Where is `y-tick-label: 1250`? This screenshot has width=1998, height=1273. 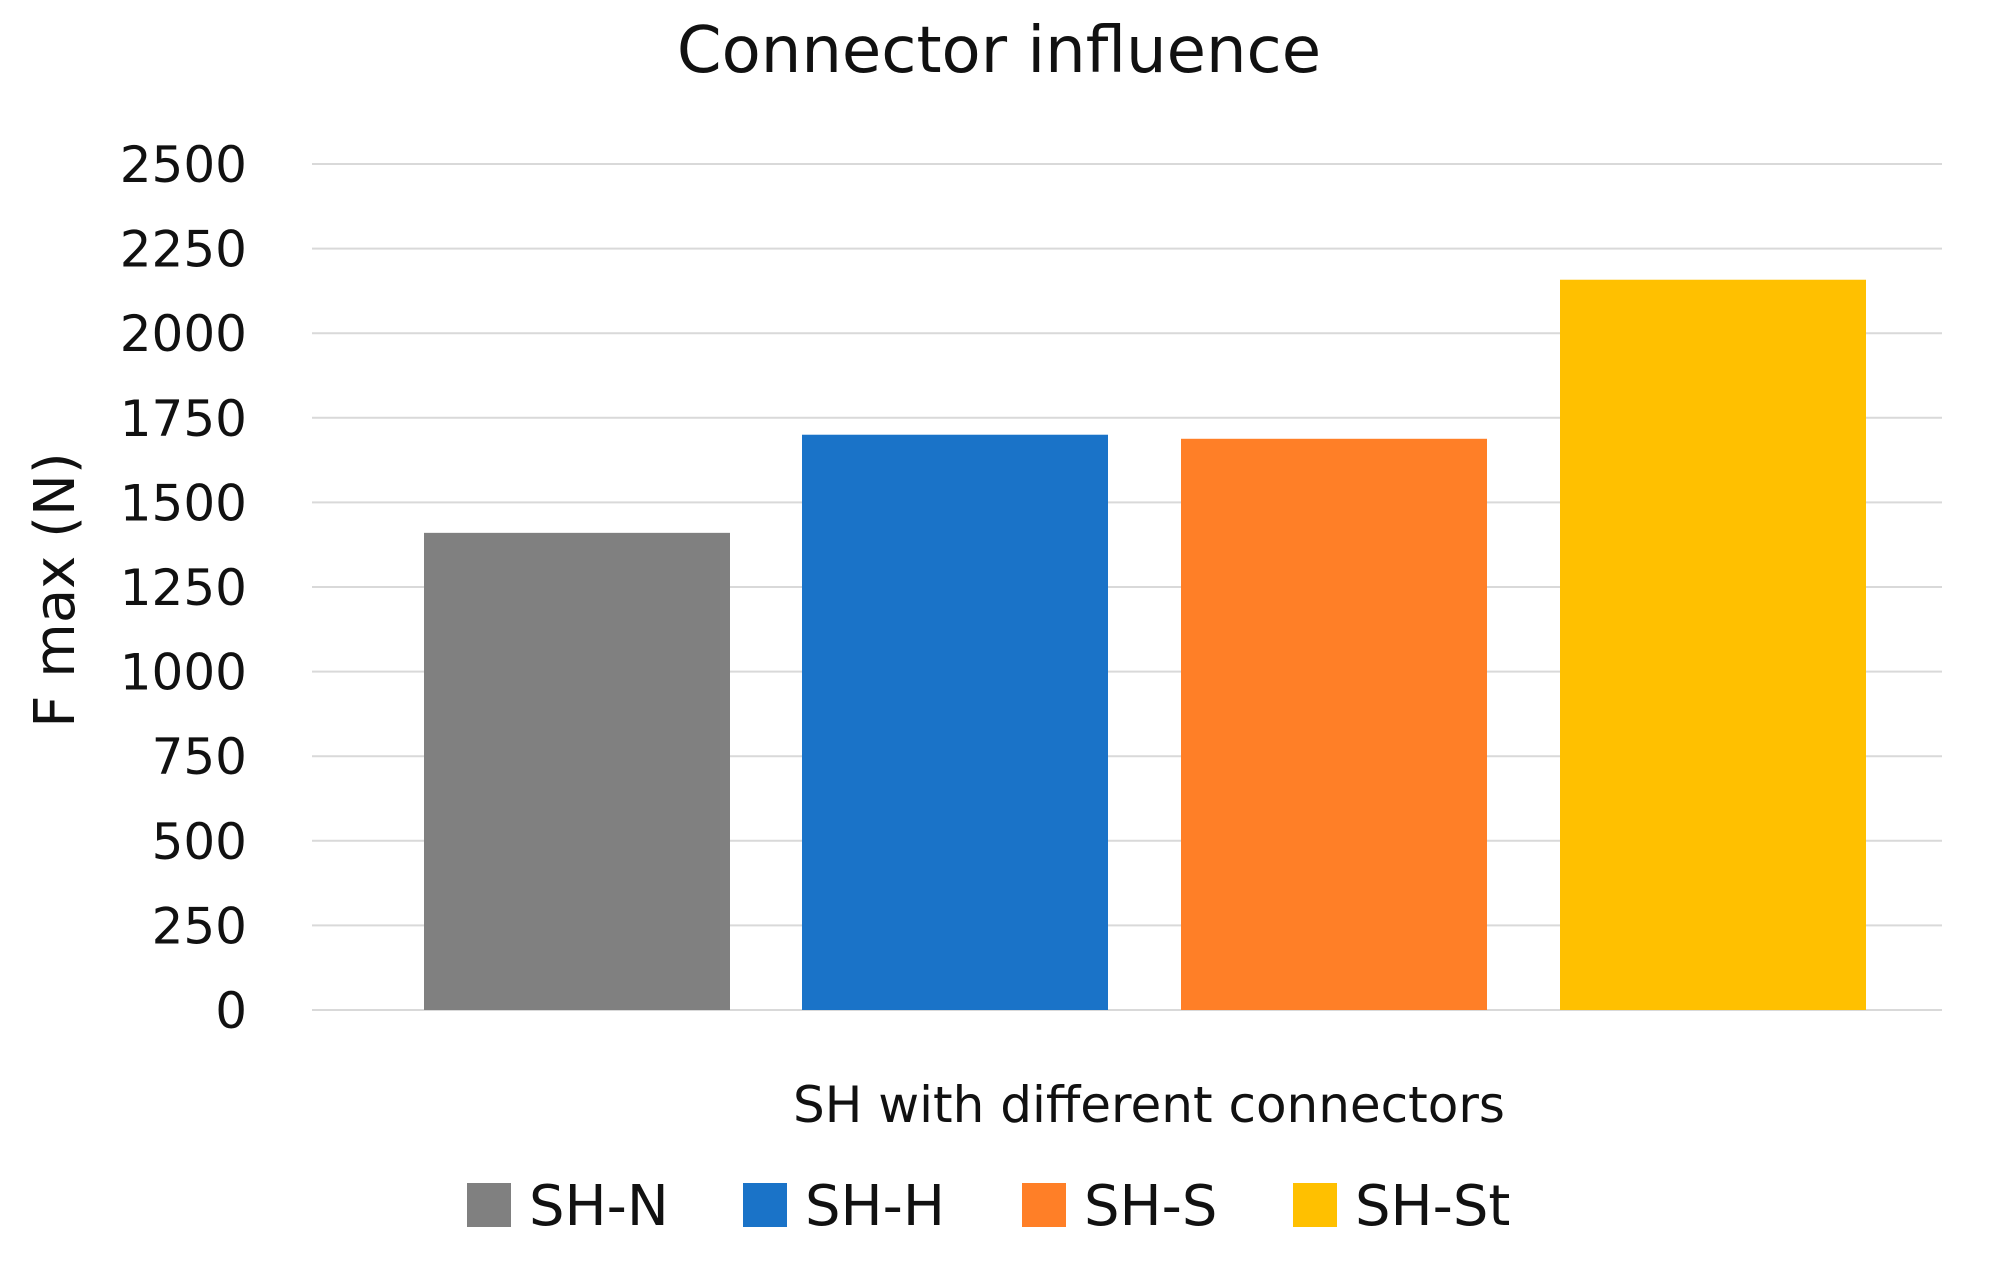 y-tick-label: 1250 is located at coordinates (183, 588).